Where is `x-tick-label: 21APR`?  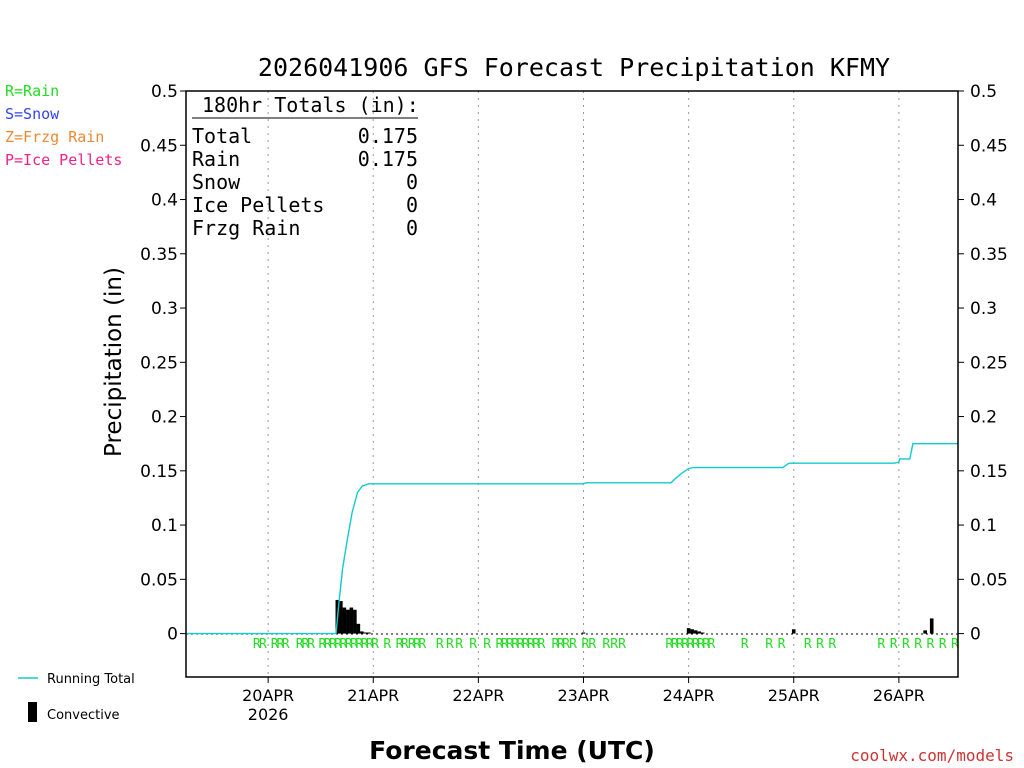 x-tick-label: 21APR is located at coordinates (373, 695).